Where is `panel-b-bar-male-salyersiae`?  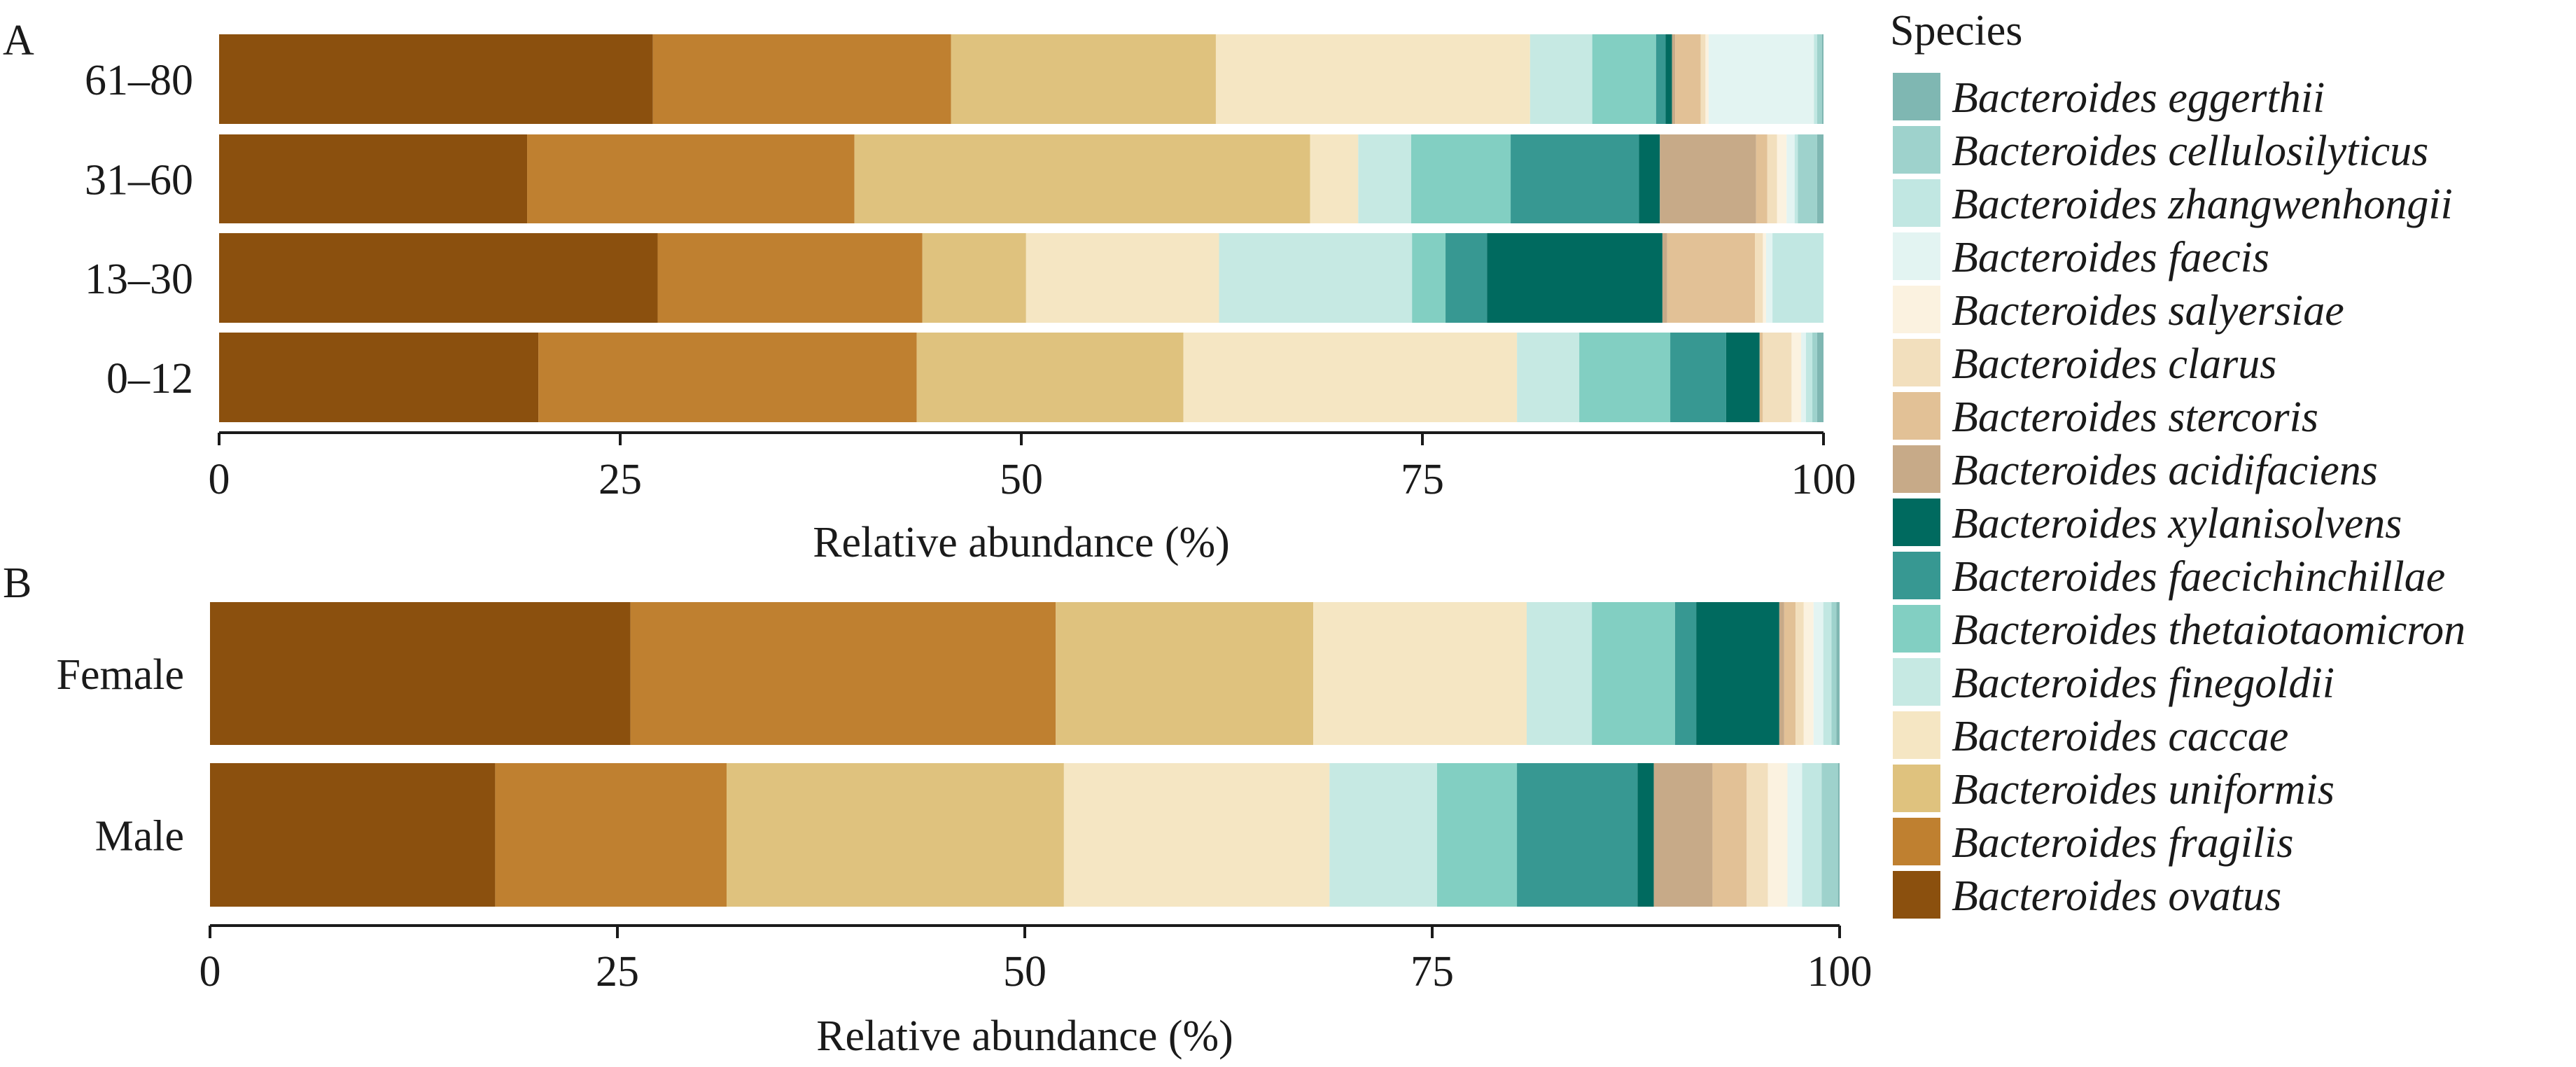 panel-b-bar-male-salyersiae is located at coordinates (1778, 835).